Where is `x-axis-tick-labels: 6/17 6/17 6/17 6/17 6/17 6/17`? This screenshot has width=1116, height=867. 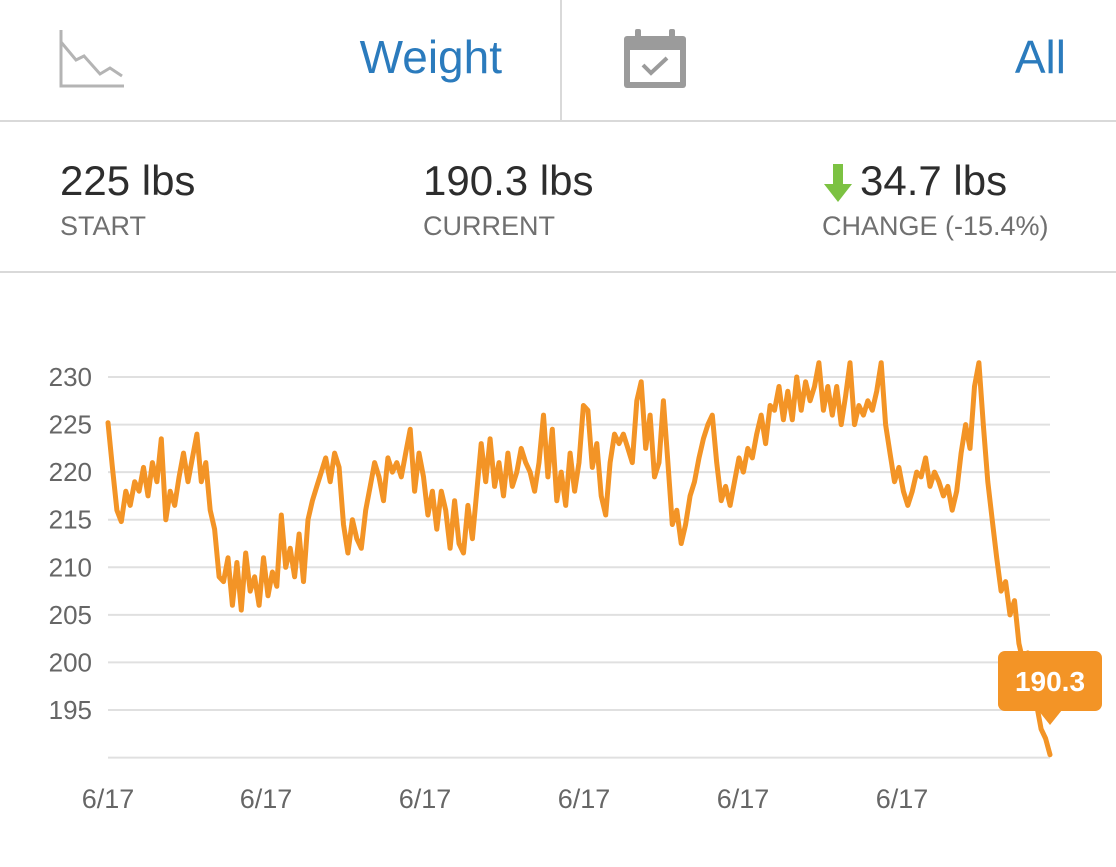
x-axis-tick-labels: 6/17 6/17 6/17 6/17 6/17 6/17 is located at coordinates (505, 799).